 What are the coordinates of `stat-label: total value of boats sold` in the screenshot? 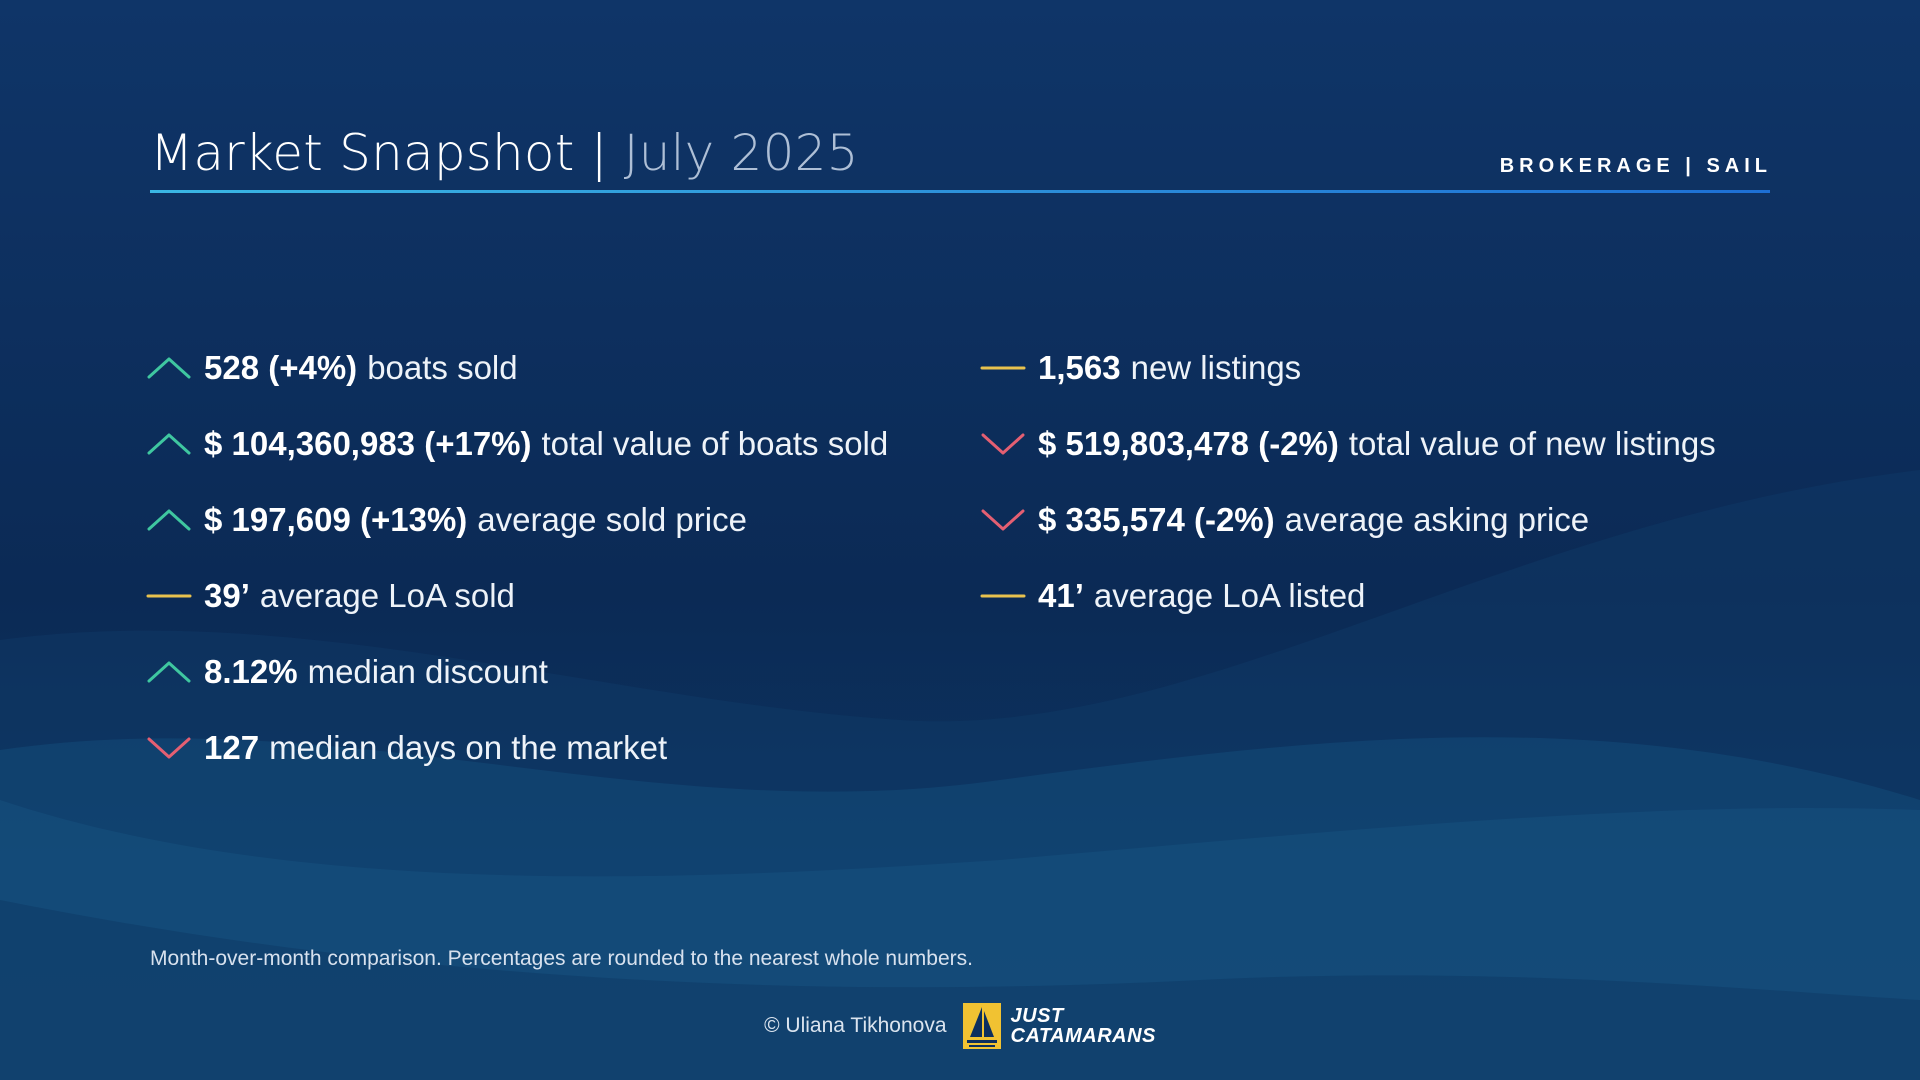 It's located at (715, 443).